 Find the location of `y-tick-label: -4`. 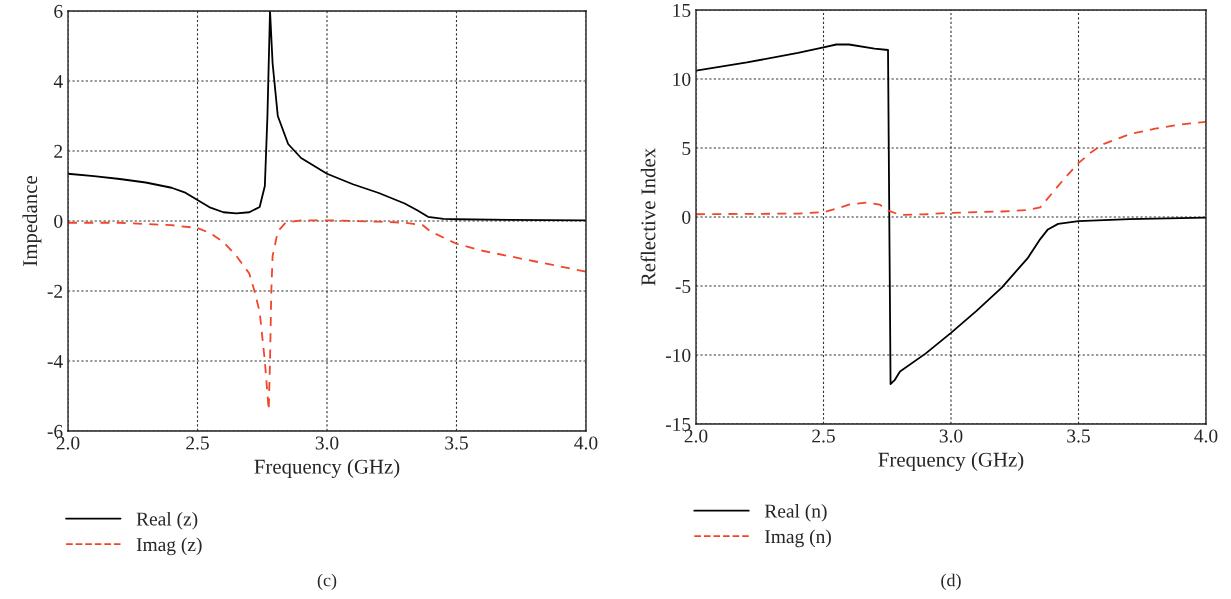

y-tick-label: -4 is located at coordinates (55, 361).